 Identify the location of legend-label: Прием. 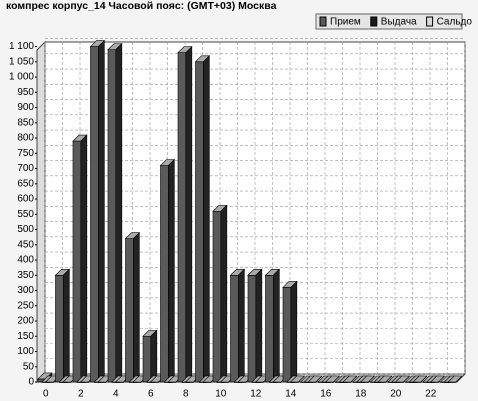
(345, 22).